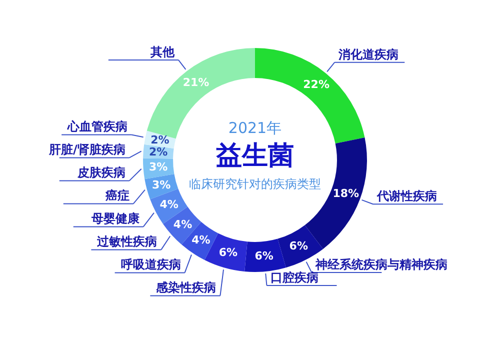  What do you see at coordinates (87, 149) in the screenshot?
I see `slice-label: 肝脏/肾脏疾病` at bounding box center [87, 149].